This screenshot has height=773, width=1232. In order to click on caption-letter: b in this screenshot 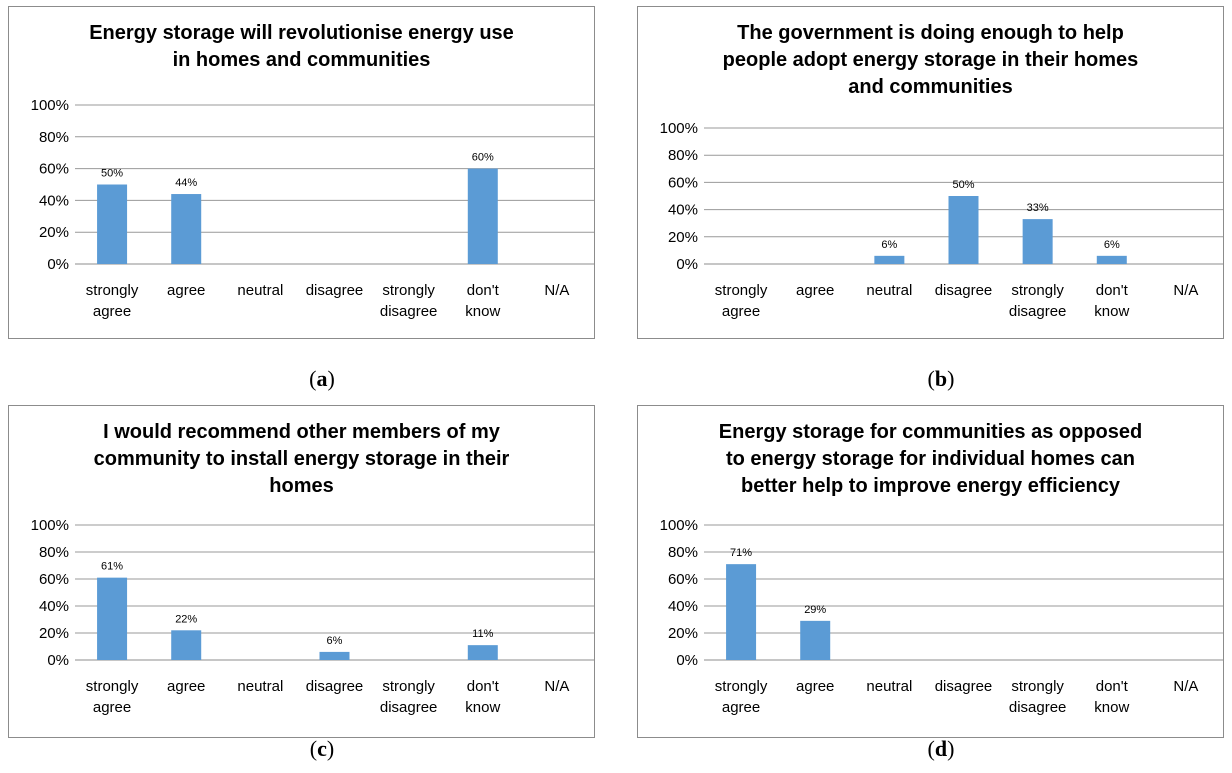, I will do `click(941, 378)`.